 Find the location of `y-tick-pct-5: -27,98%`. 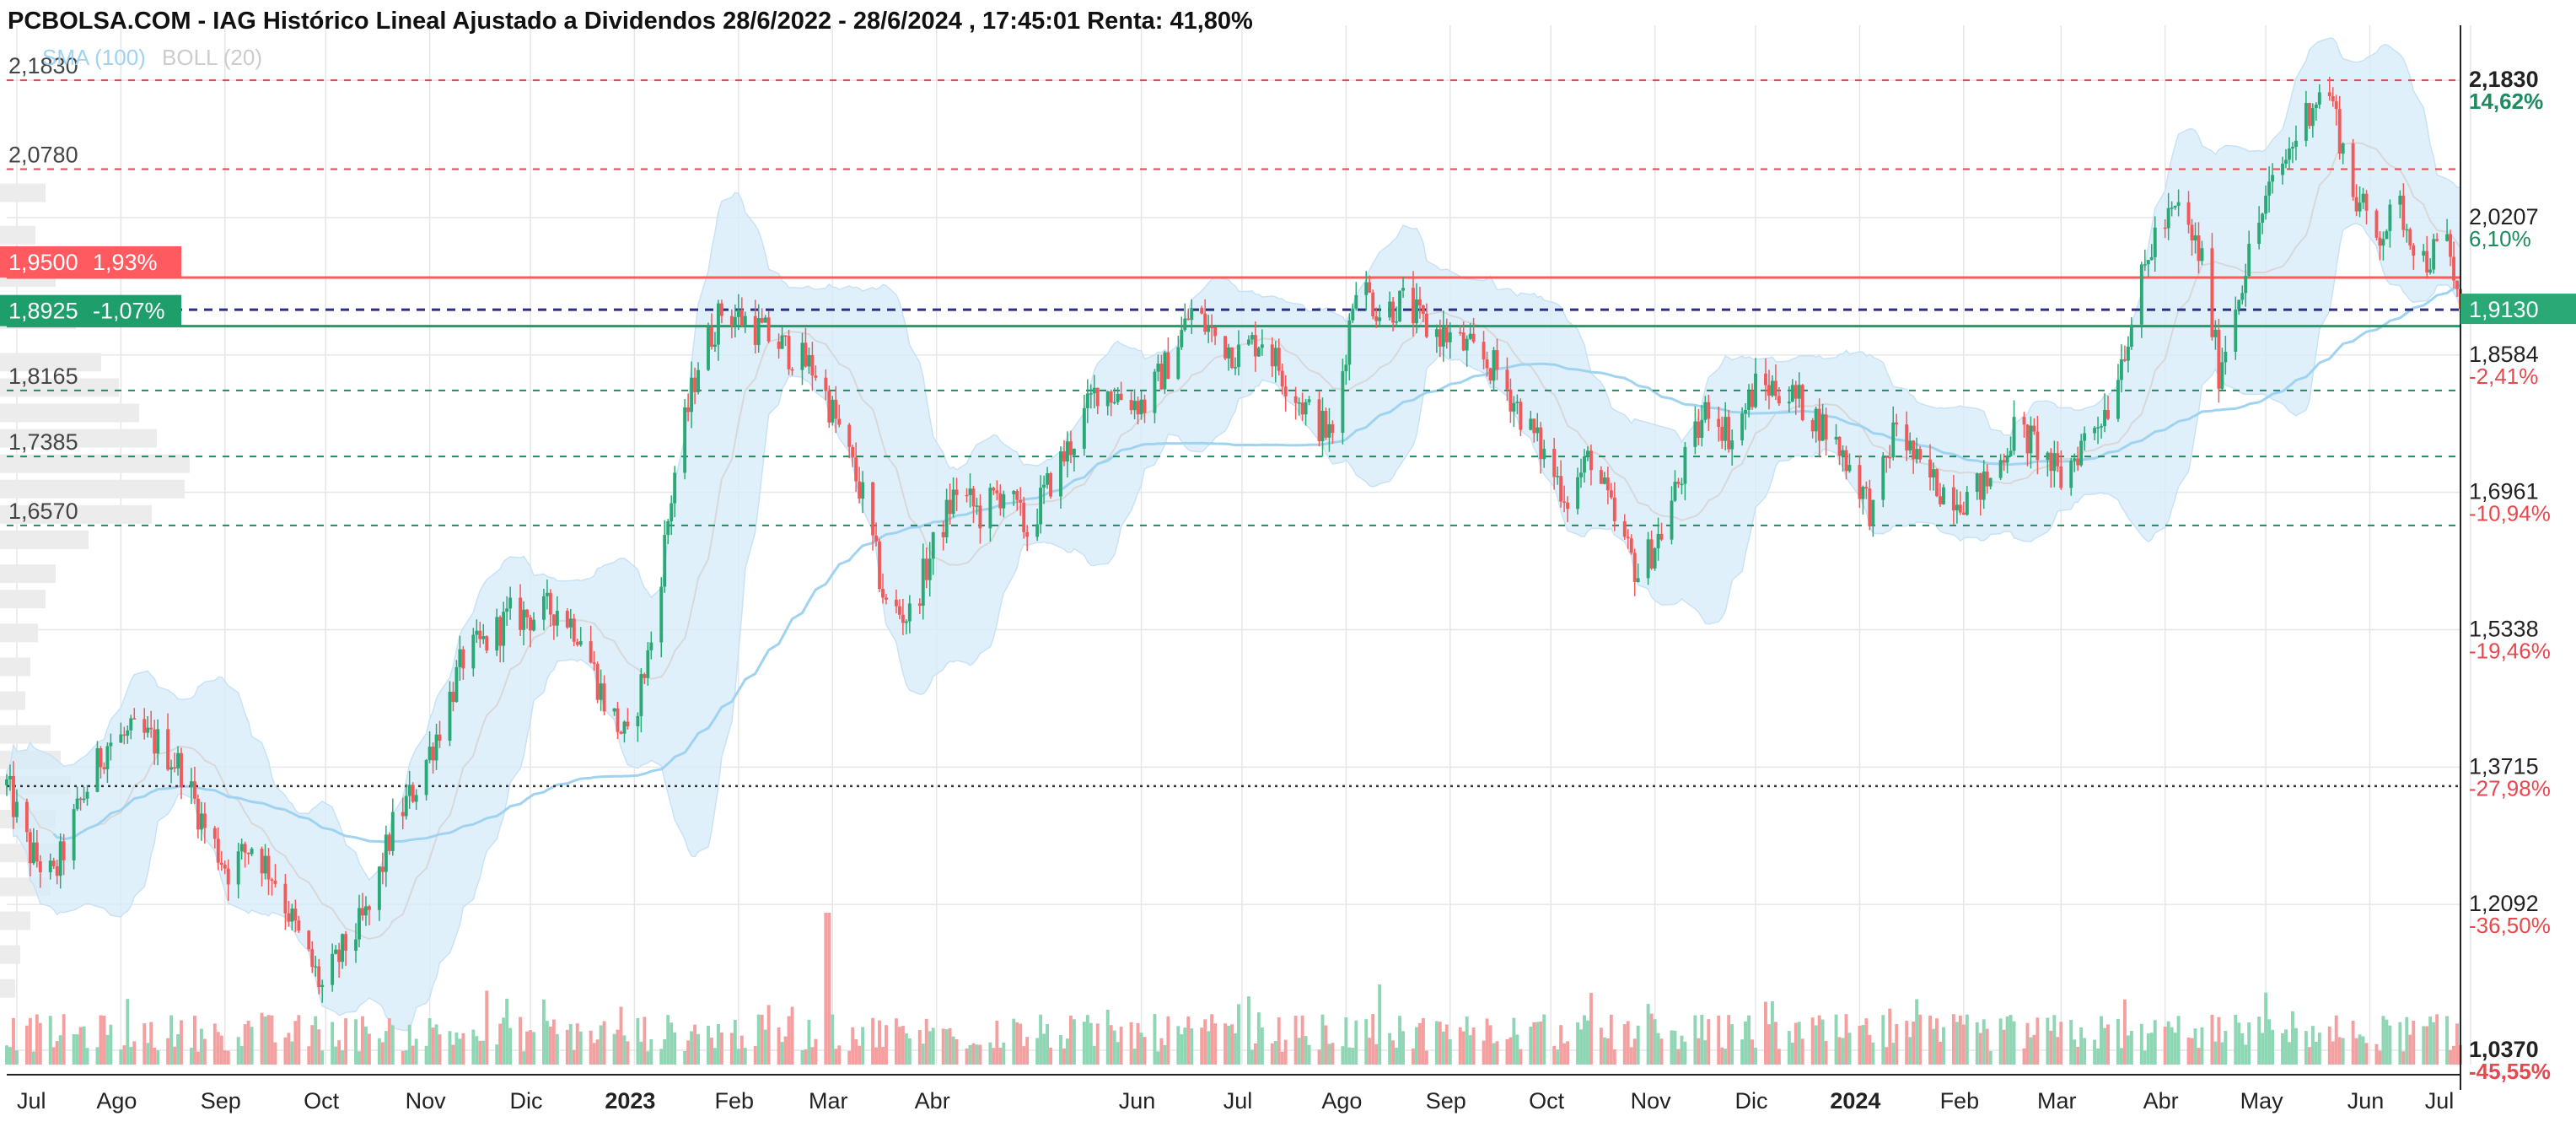

y-tick-pct-5: -27,98% is located at coordinates (2510, 788).